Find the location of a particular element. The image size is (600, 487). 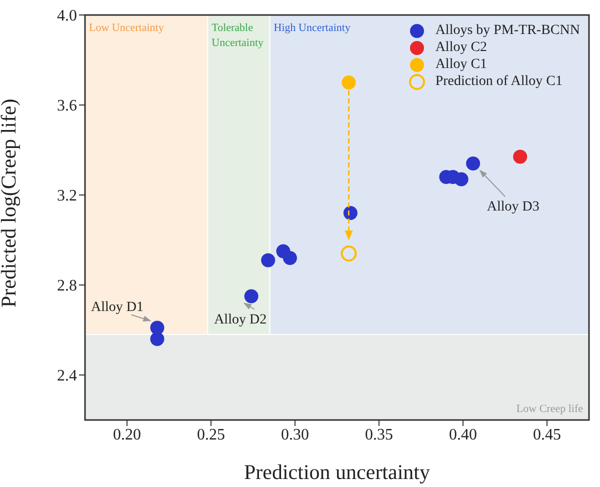

x-tick-label: 0.25 is located at coordinates (211, 435).